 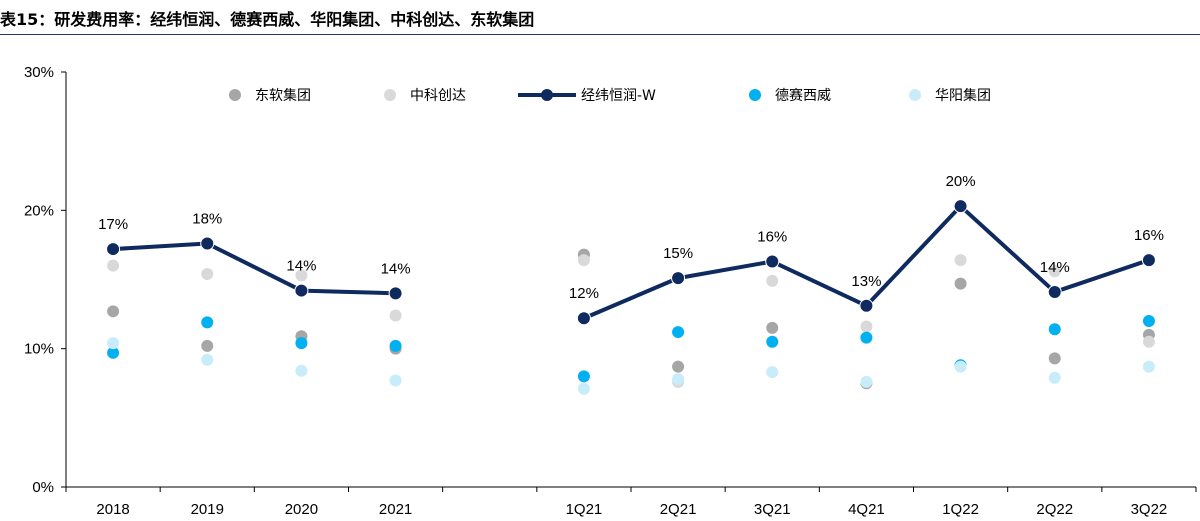 I want to click on line-series-path, so click(x=254, y=268).